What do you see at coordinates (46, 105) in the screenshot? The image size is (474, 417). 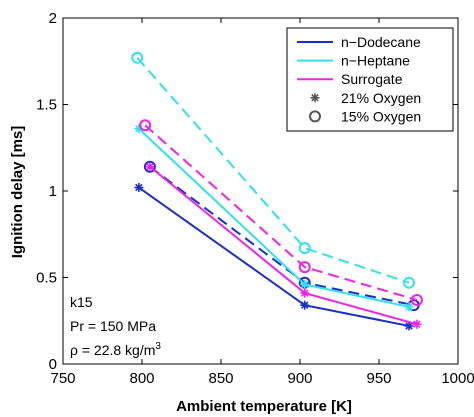 I see `y-tick-label: 1.5` at bounding box center [46, 105].